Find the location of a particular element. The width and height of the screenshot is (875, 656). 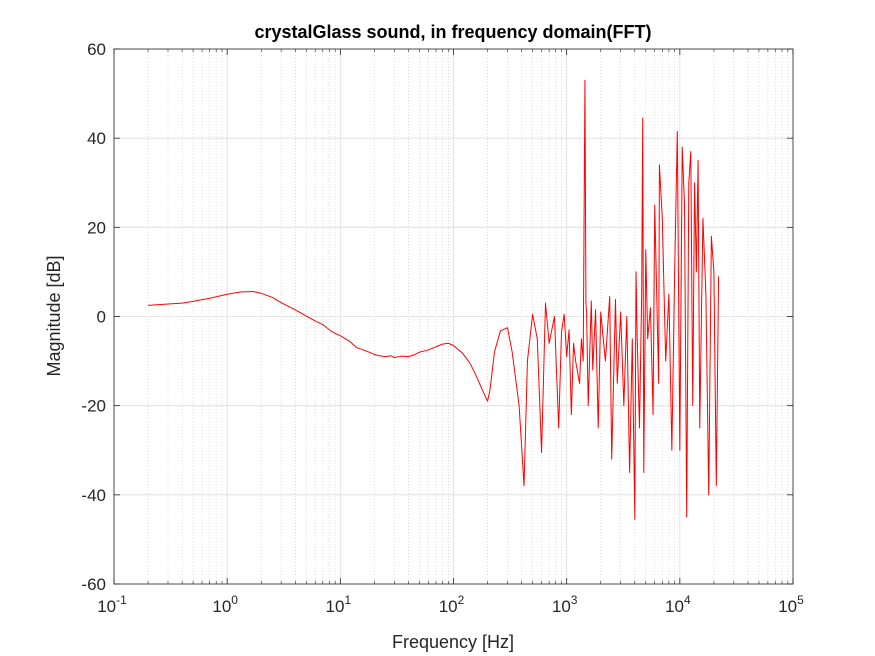

y-tick-label: -40 is located at coordinates (93, 495).